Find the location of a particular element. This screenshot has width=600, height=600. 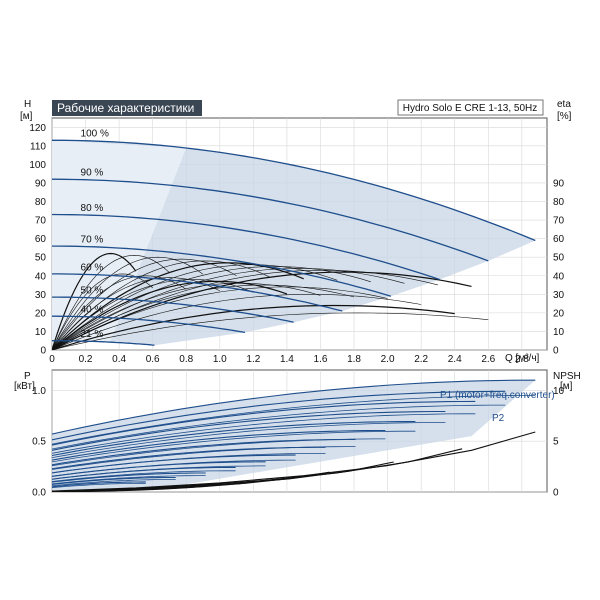

model-label: Hydro Solo E CRE 1-13, 50Hz is located at coordinates (470, 108).